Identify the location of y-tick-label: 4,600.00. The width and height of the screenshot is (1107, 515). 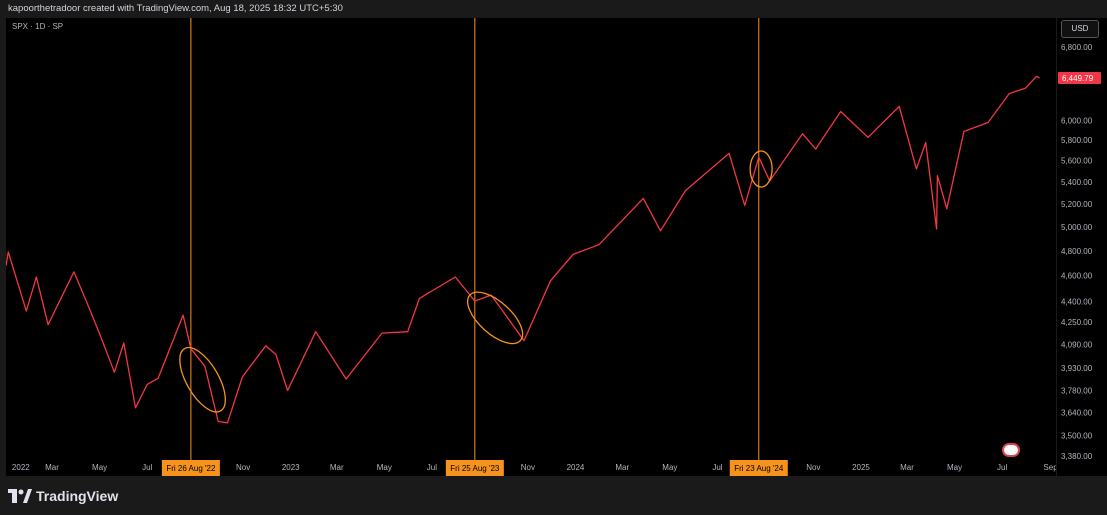
(1077, 276).